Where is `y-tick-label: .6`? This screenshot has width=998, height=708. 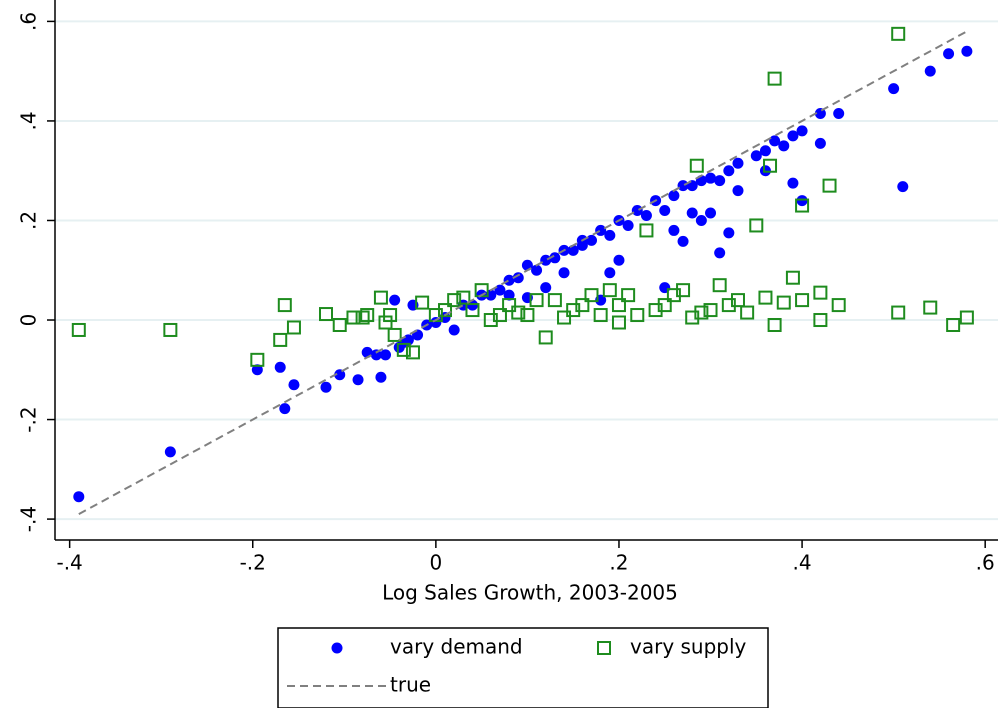
y-tick-label: .6 is located at coordinates (29, 21).